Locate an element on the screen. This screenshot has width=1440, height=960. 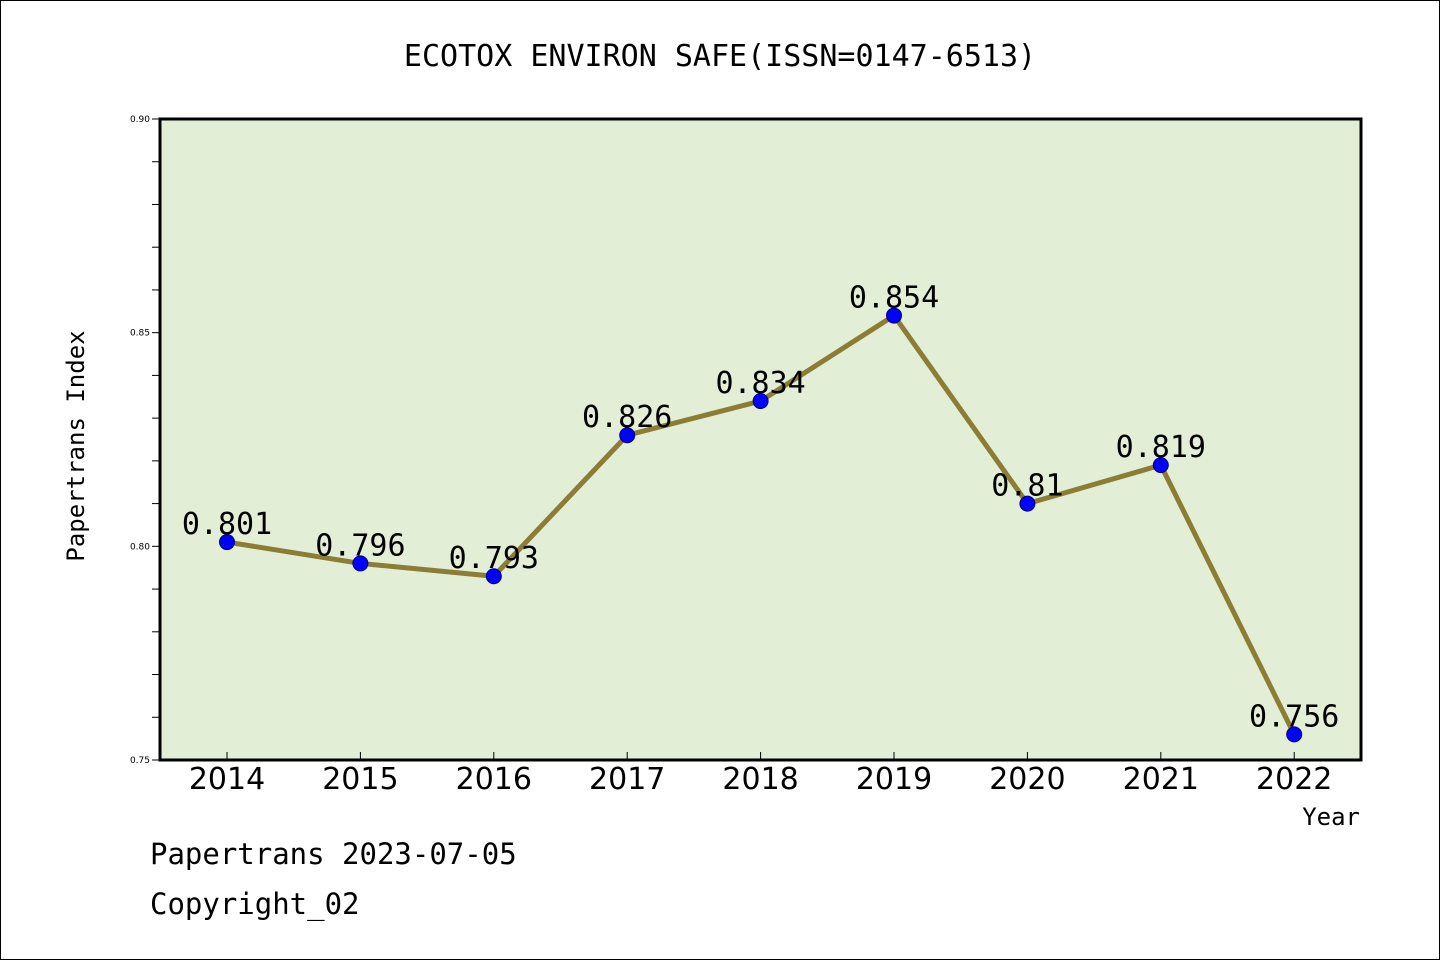
x-tick-label: 2018 is located at coordinates (760, 779).